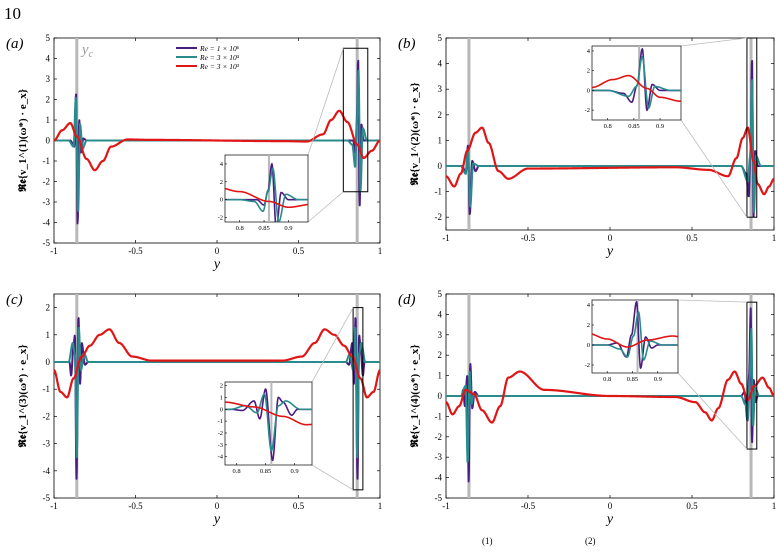  I want to click on y-axis-label: 𝕽𝖊{v_1^(3)(ω*) · e_x}, so click(23, 395).